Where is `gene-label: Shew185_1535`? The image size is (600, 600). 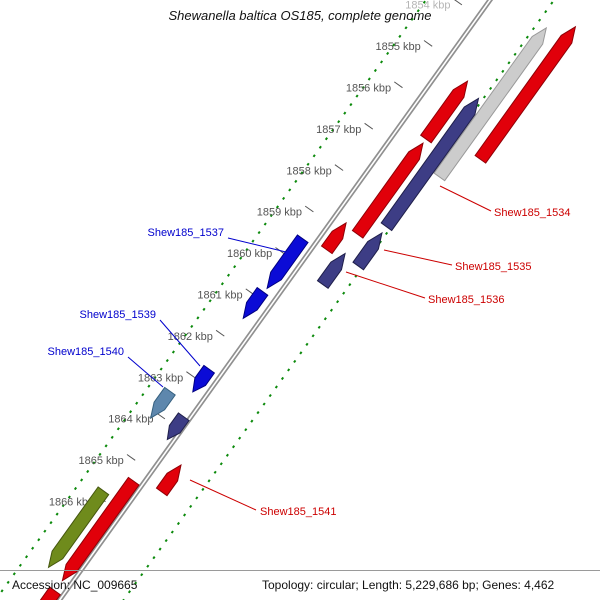
gene-label: Shew185_1535 is located at coordinates (493, 267).